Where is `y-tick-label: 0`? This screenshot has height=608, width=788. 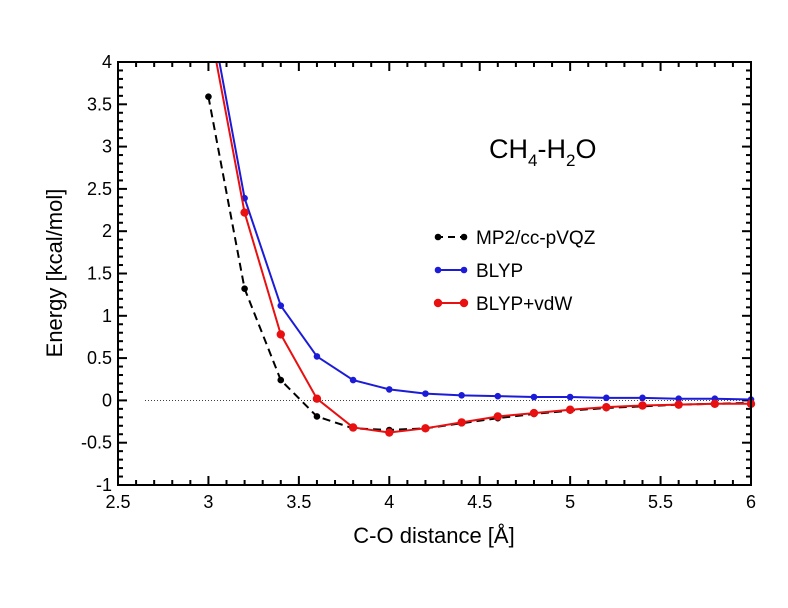 y-tick-label: 0 is located at coordinates (107, 400).